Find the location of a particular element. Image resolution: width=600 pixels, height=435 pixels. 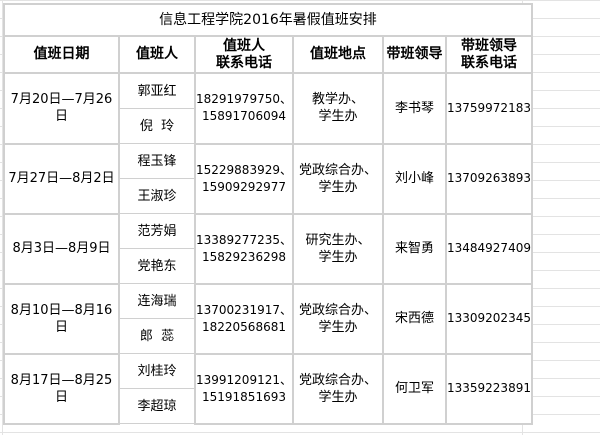

leader: 何卫军 is located at coordinates (414, 388).